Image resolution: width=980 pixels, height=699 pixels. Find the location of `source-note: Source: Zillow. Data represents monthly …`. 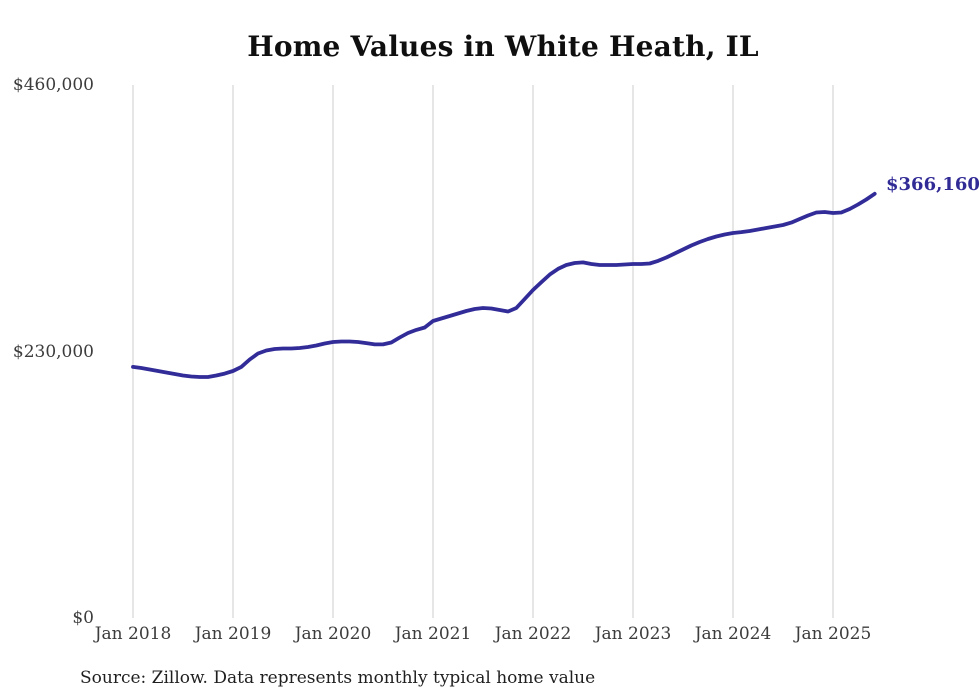

source-note: Source: Zillow. Data represents monthly … is located at coordinates (338, 678).